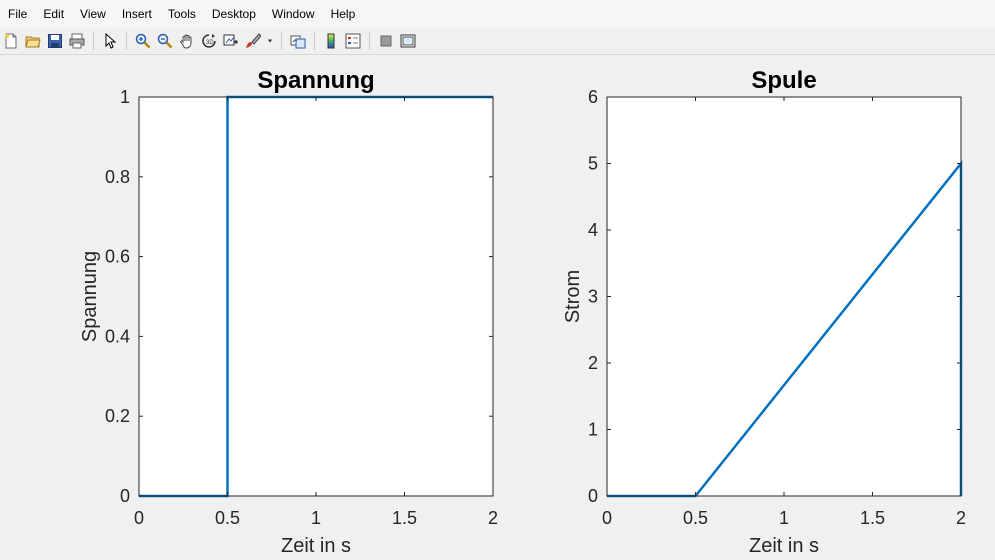  I want to click on show-plot-tools-icon, so click(408, 41).